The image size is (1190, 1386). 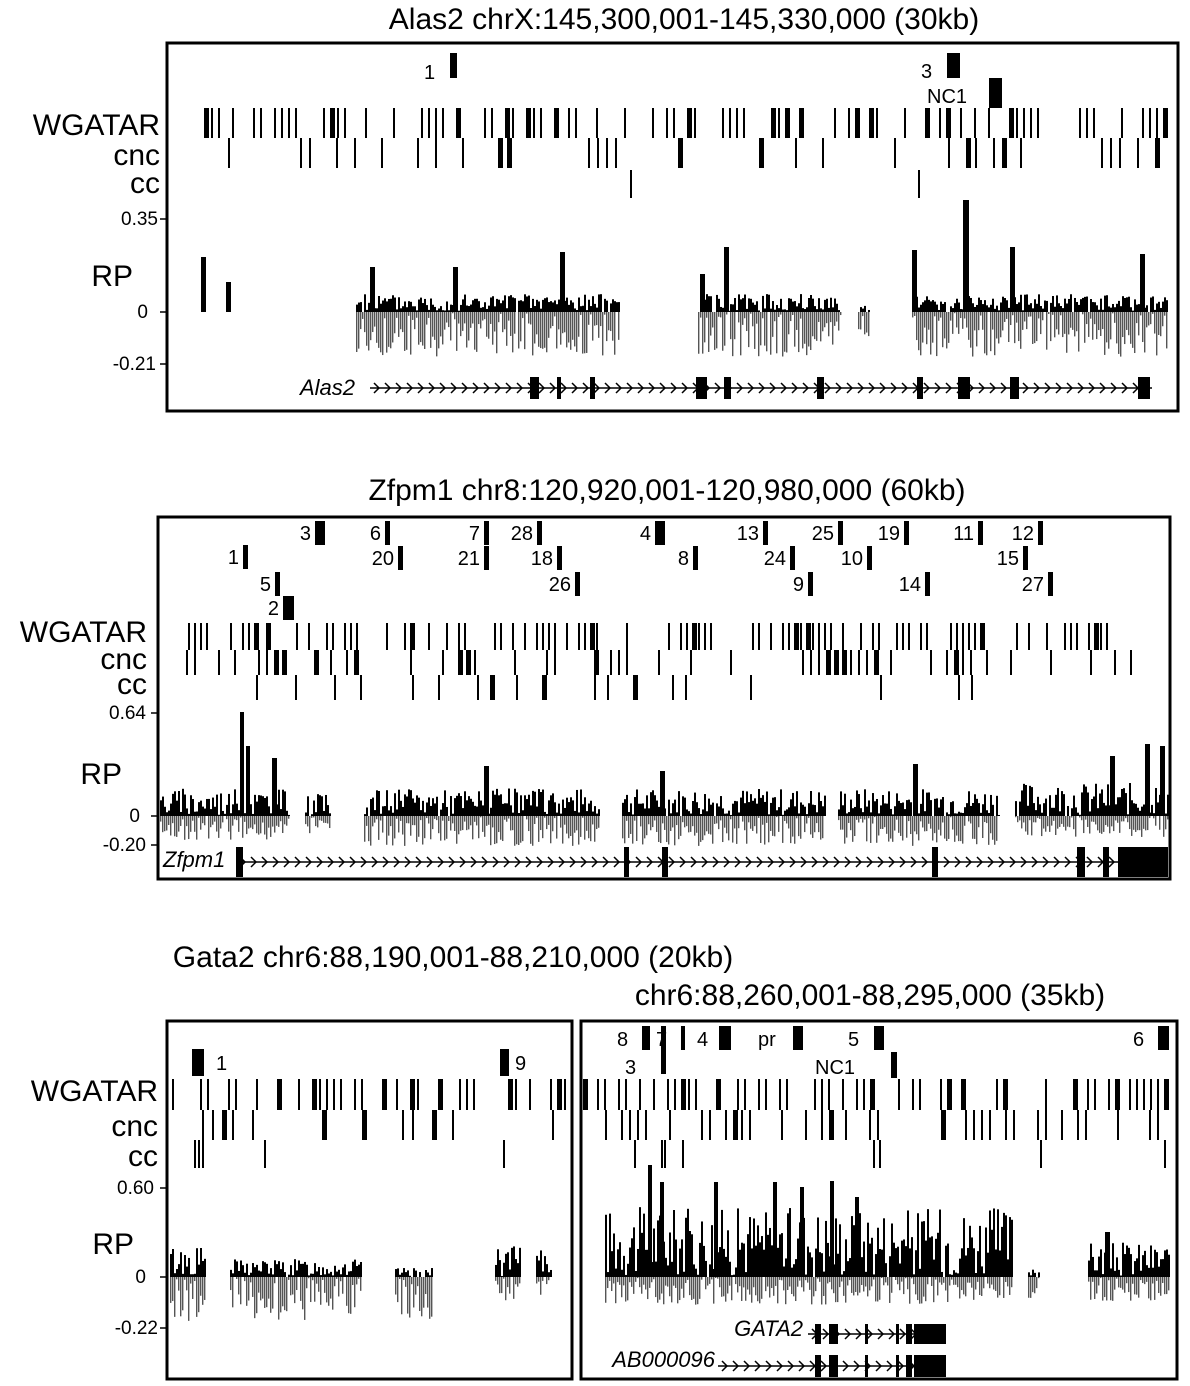 What do you see at coordinates (265, 585) in the screenshot?
I see `marker-label: 5` at bounding box center [265, 585].